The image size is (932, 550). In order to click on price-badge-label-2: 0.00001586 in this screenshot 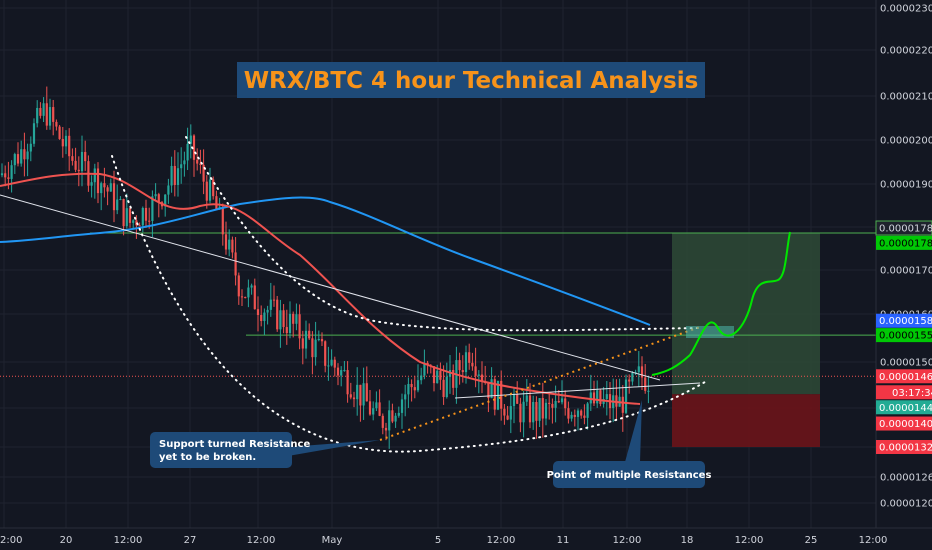, I will do `click(905, 321)`.